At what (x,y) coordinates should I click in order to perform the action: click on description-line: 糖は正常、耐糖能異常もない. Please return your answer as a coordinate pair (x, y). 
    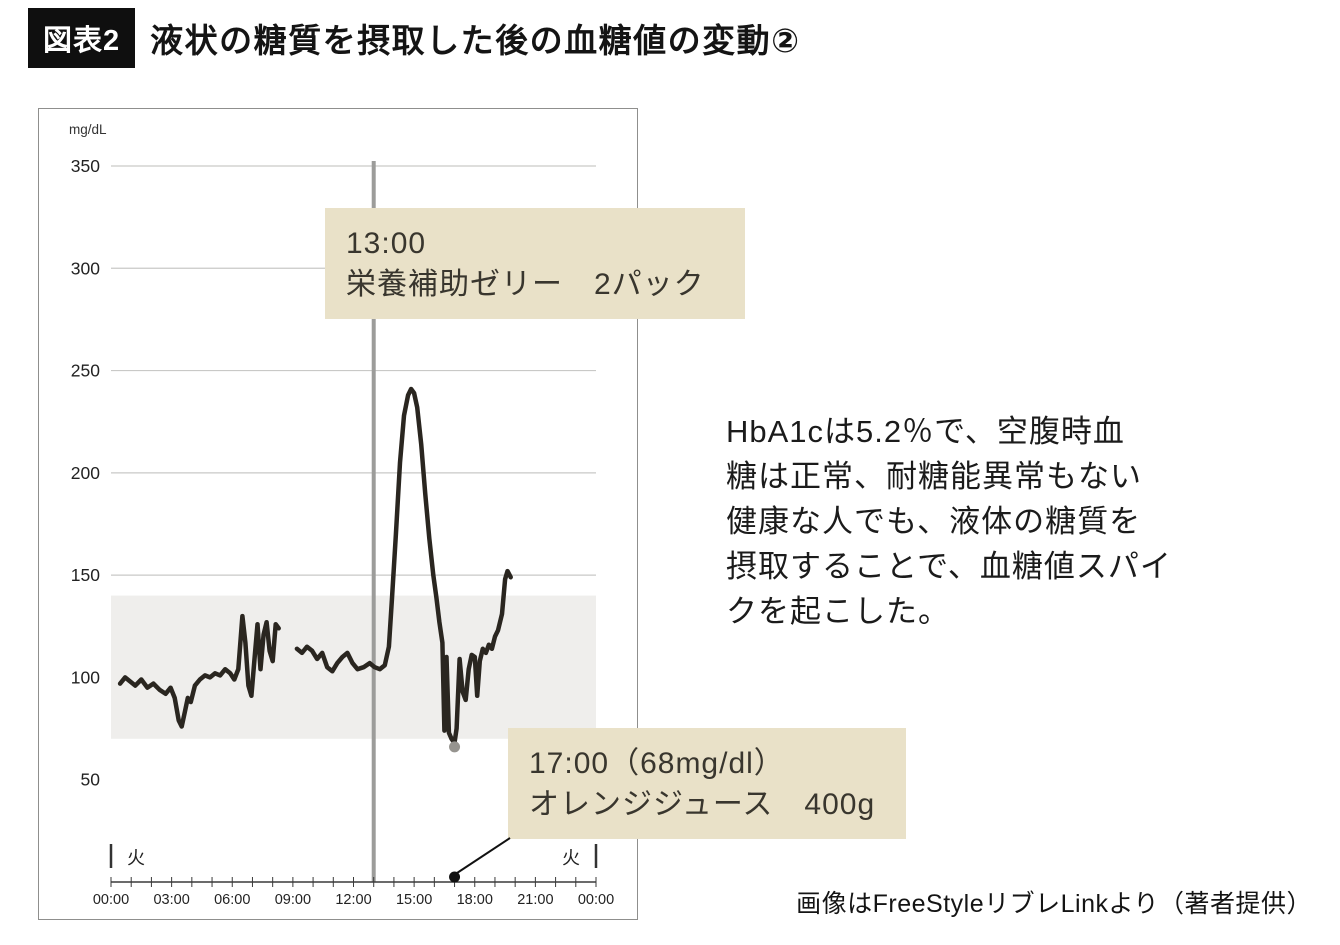
    Looking at the image, I should click on (934, 476).